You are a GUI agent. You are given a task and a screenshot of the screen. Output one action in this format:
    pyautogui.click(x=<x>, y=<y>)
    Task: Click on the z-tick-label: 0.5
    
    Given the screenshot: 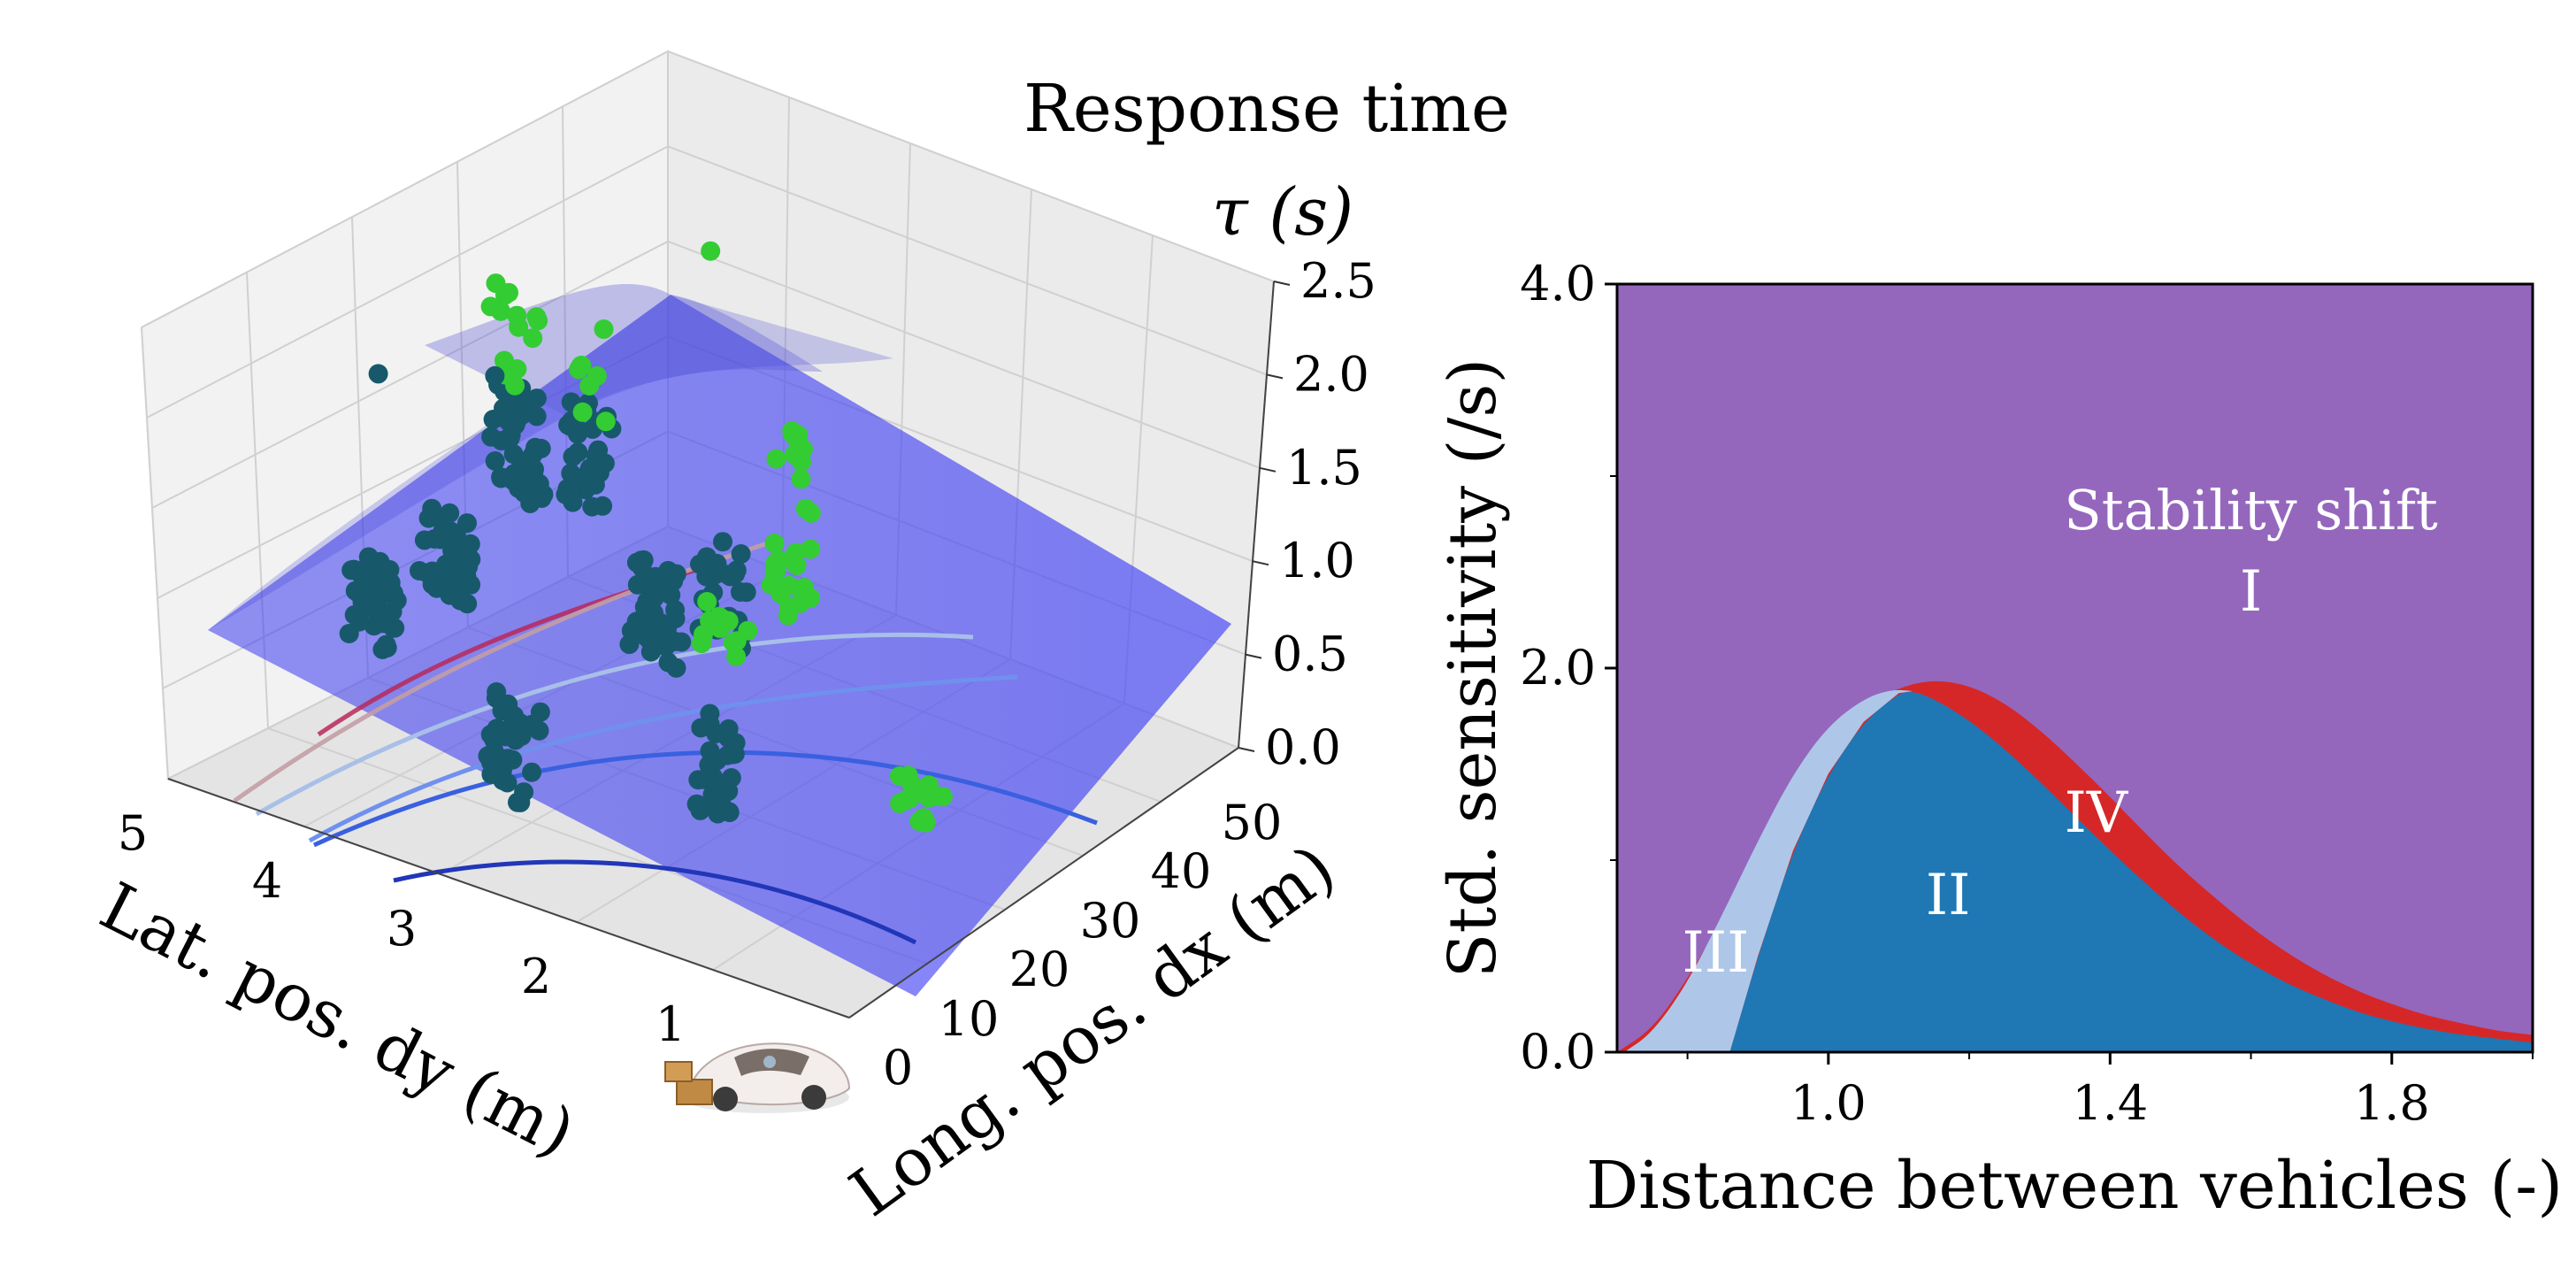 What is the action you would take?
    pyautogui.click(x=1310, y=654)
    